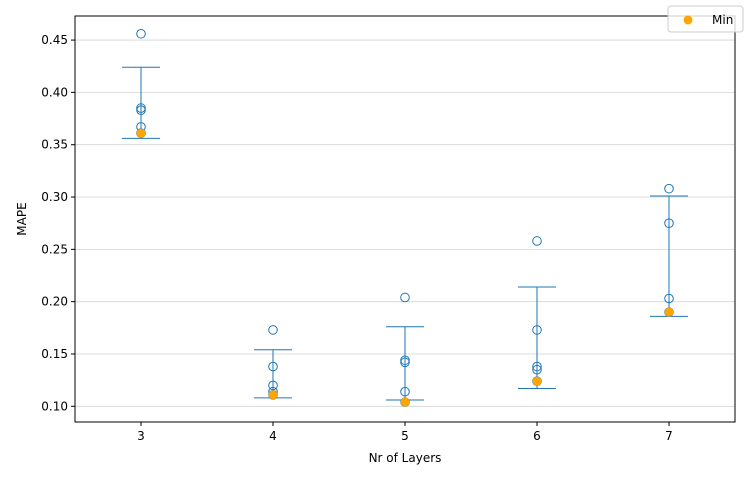 This screenshot has width=750, height=480. I want to click on x-tick-label: 3, so click(141, 436).